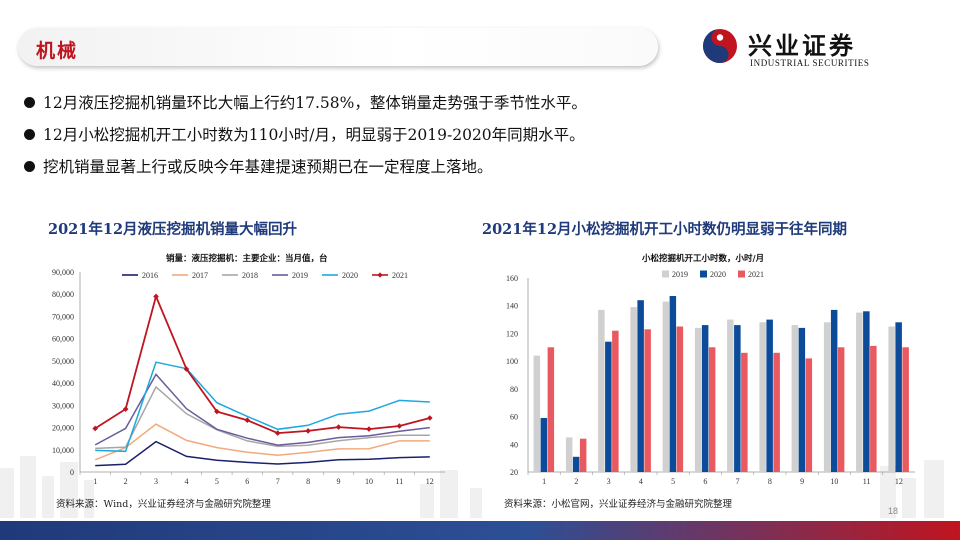 This screenshot has width=960, height=540. What do you see at coordinates (802, 45) in the screenshot?
I see `brand-name-cn: 兴业证券` at bounding box center [802, 45].